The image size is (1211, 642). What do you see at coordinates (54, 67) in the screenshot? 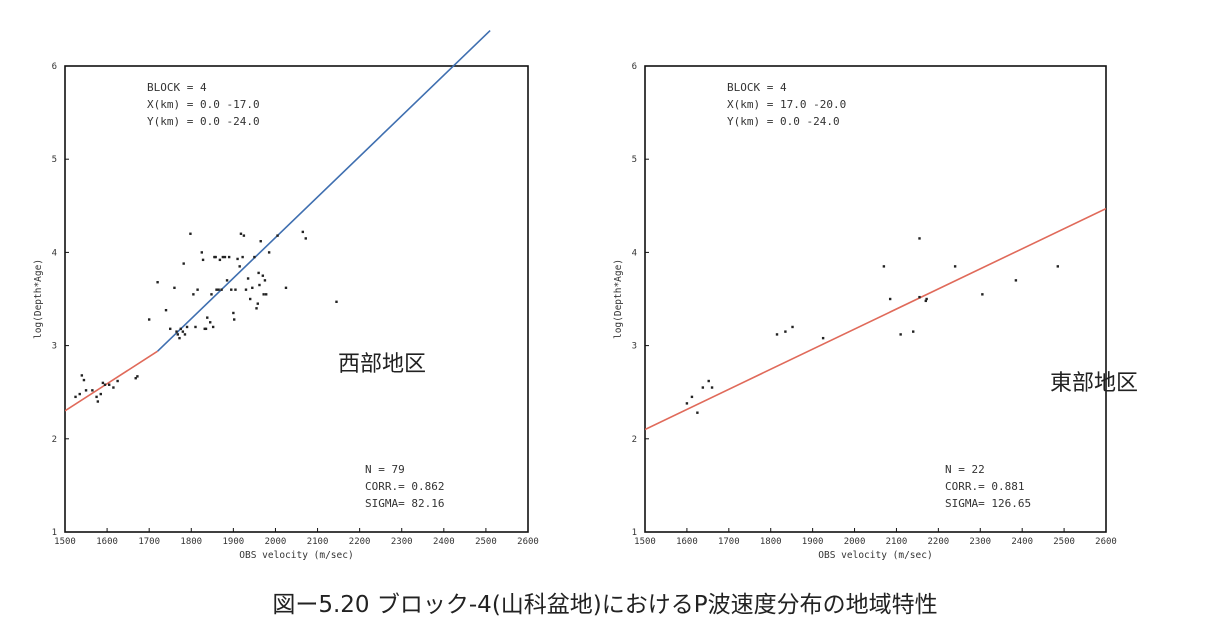
I see `y-tick-label: 6` at bounding box center [54, 67].